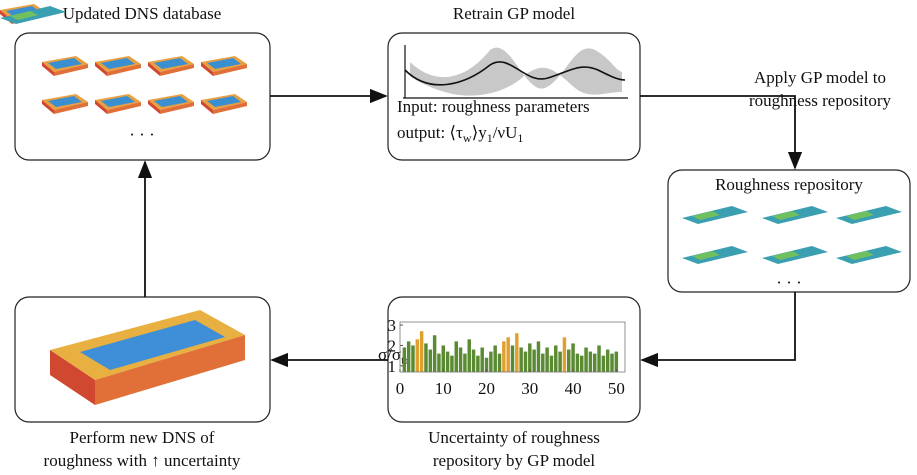 This screenshot has height=475, width=917. Describe the element at coordinates (486, 388) in the screenshot. I see `x-tick-label: 20` at that location.